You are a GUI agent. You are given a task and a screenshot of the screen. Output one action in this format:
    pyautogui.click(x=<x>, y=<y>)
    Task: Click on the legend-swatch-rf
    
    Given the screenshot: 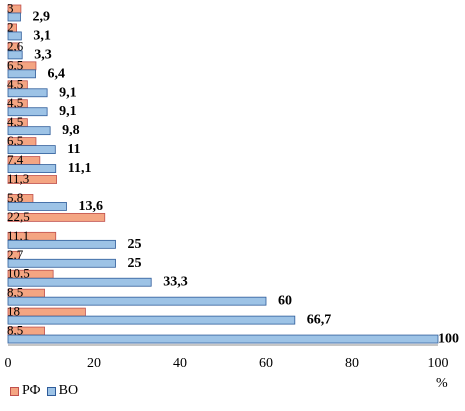 What is the action you would take?
    pyautogui.click(x=14, y=391)
    